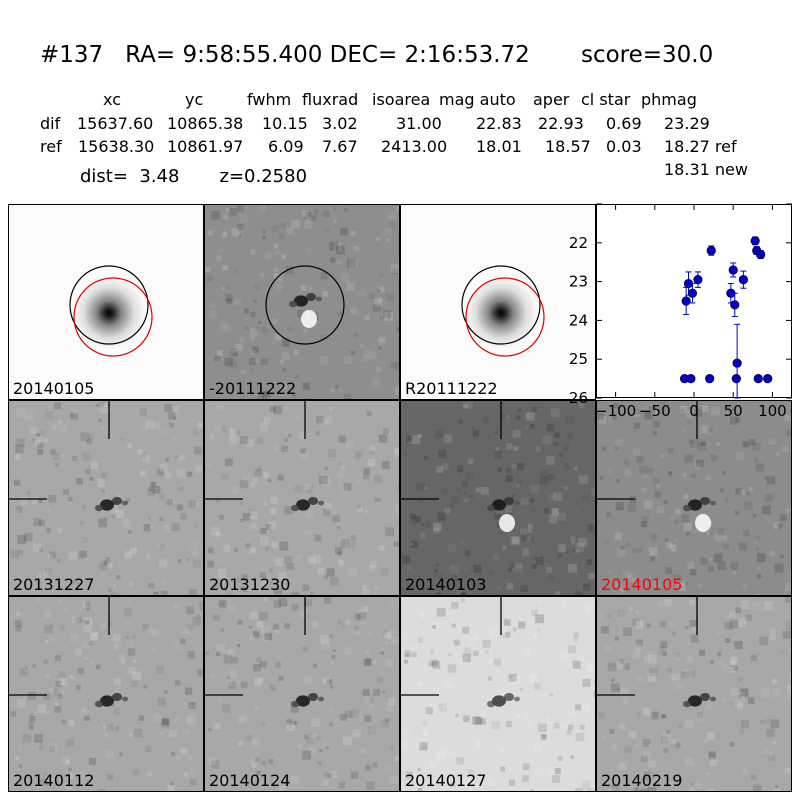 The height and width of the screenshot is (800, 800). I want to click on x-tick-label: −50, so click(655, 411).